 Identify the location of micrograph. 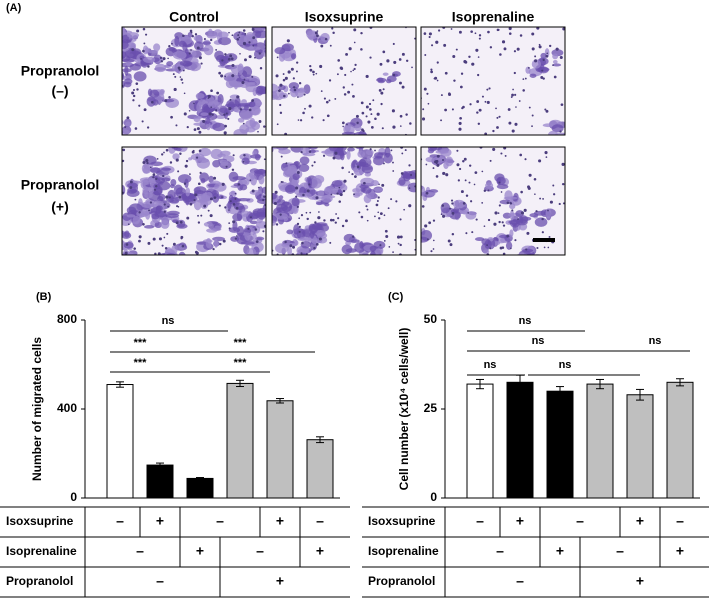
(493, 81).